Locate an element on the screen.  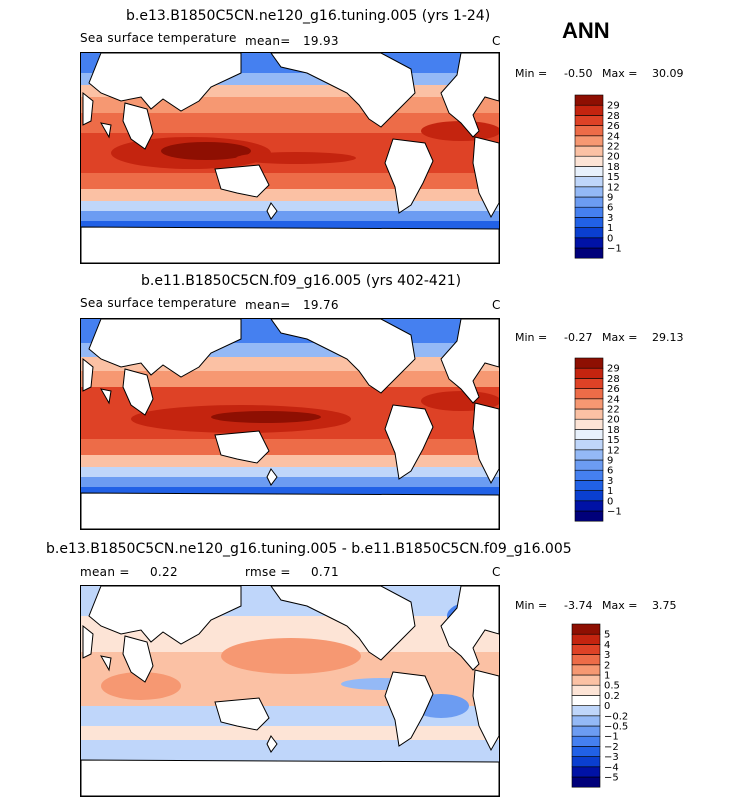
panel1-colorbar: −1 0 1 3 6 9 12 15 18 20 22 24 26 28 29 is located at coordinates (614, 177).